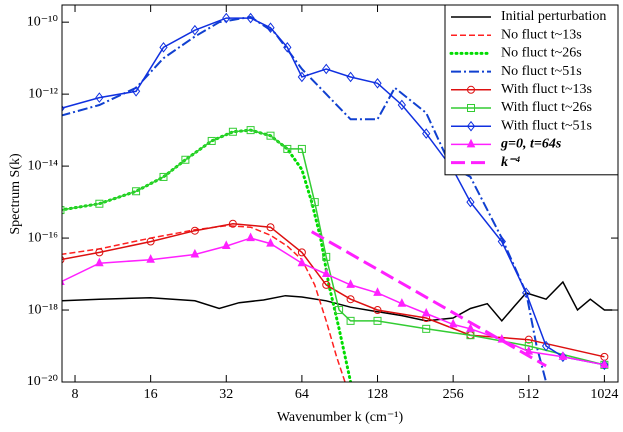 This screenshot has width=623, height=432. I want to click on y-tick-label: 10⁻¹⁸, so click(43, 309).